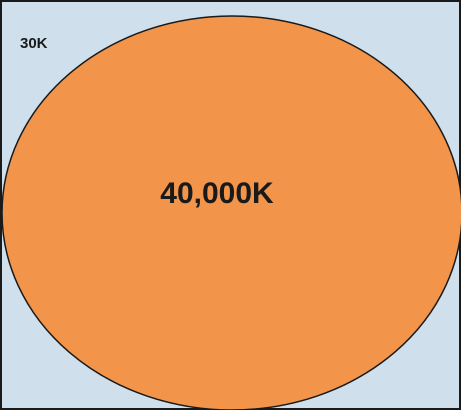  I want to click on outer-label: 30K, so click(34, 43).